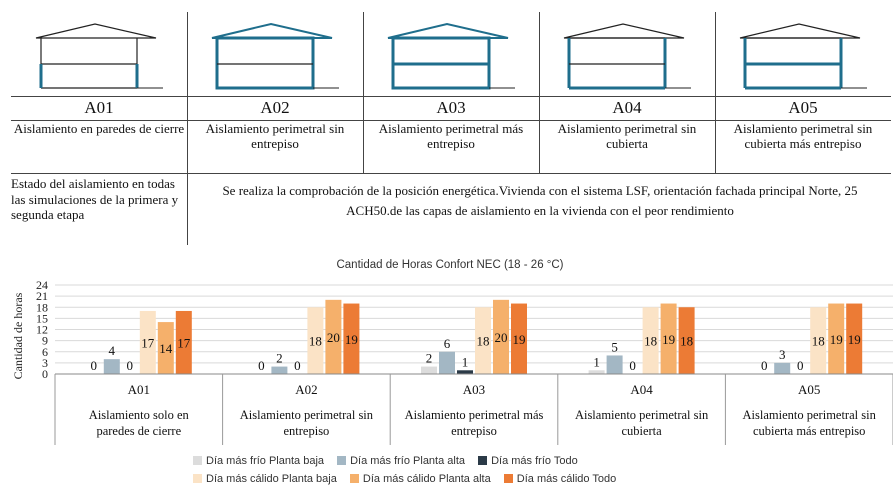 The width and height of the screenshot is (893, 489). Describe the element at coordinates (42, 330) in the screenshot. I see `y-tick-label: 12` at that location.